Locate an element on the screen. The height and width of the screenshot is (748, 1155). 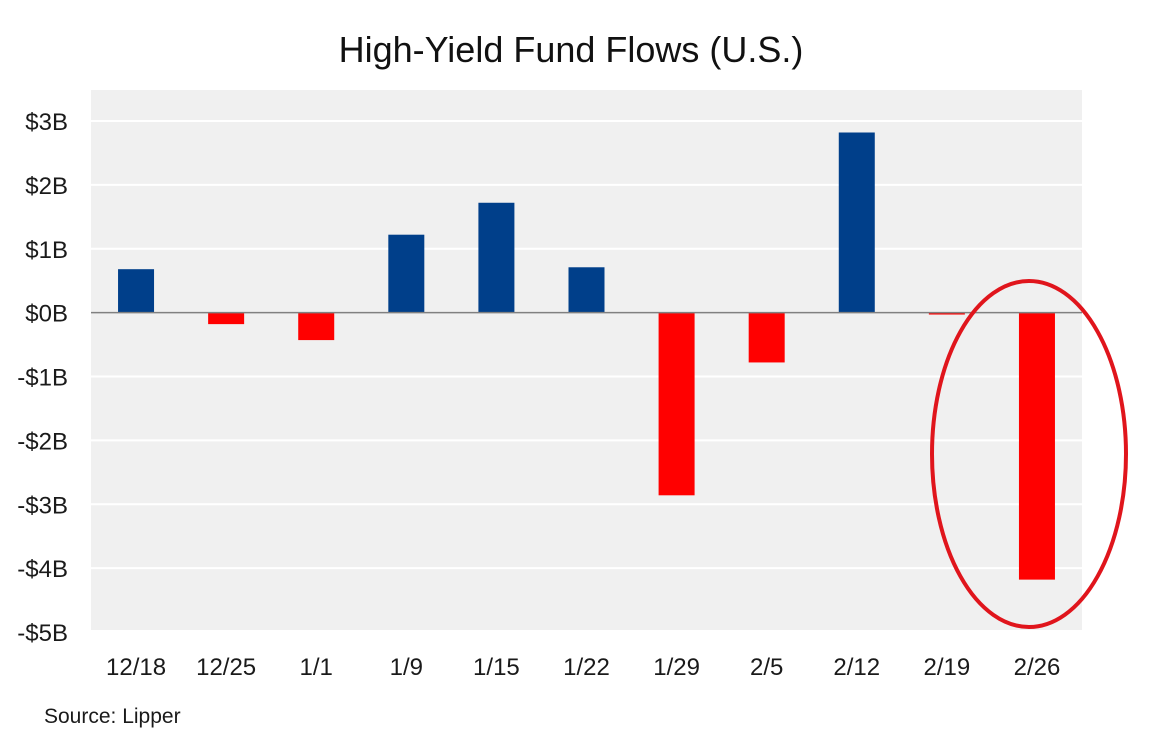
y-tick-label: -$1B is located at coordinates (42, 378).